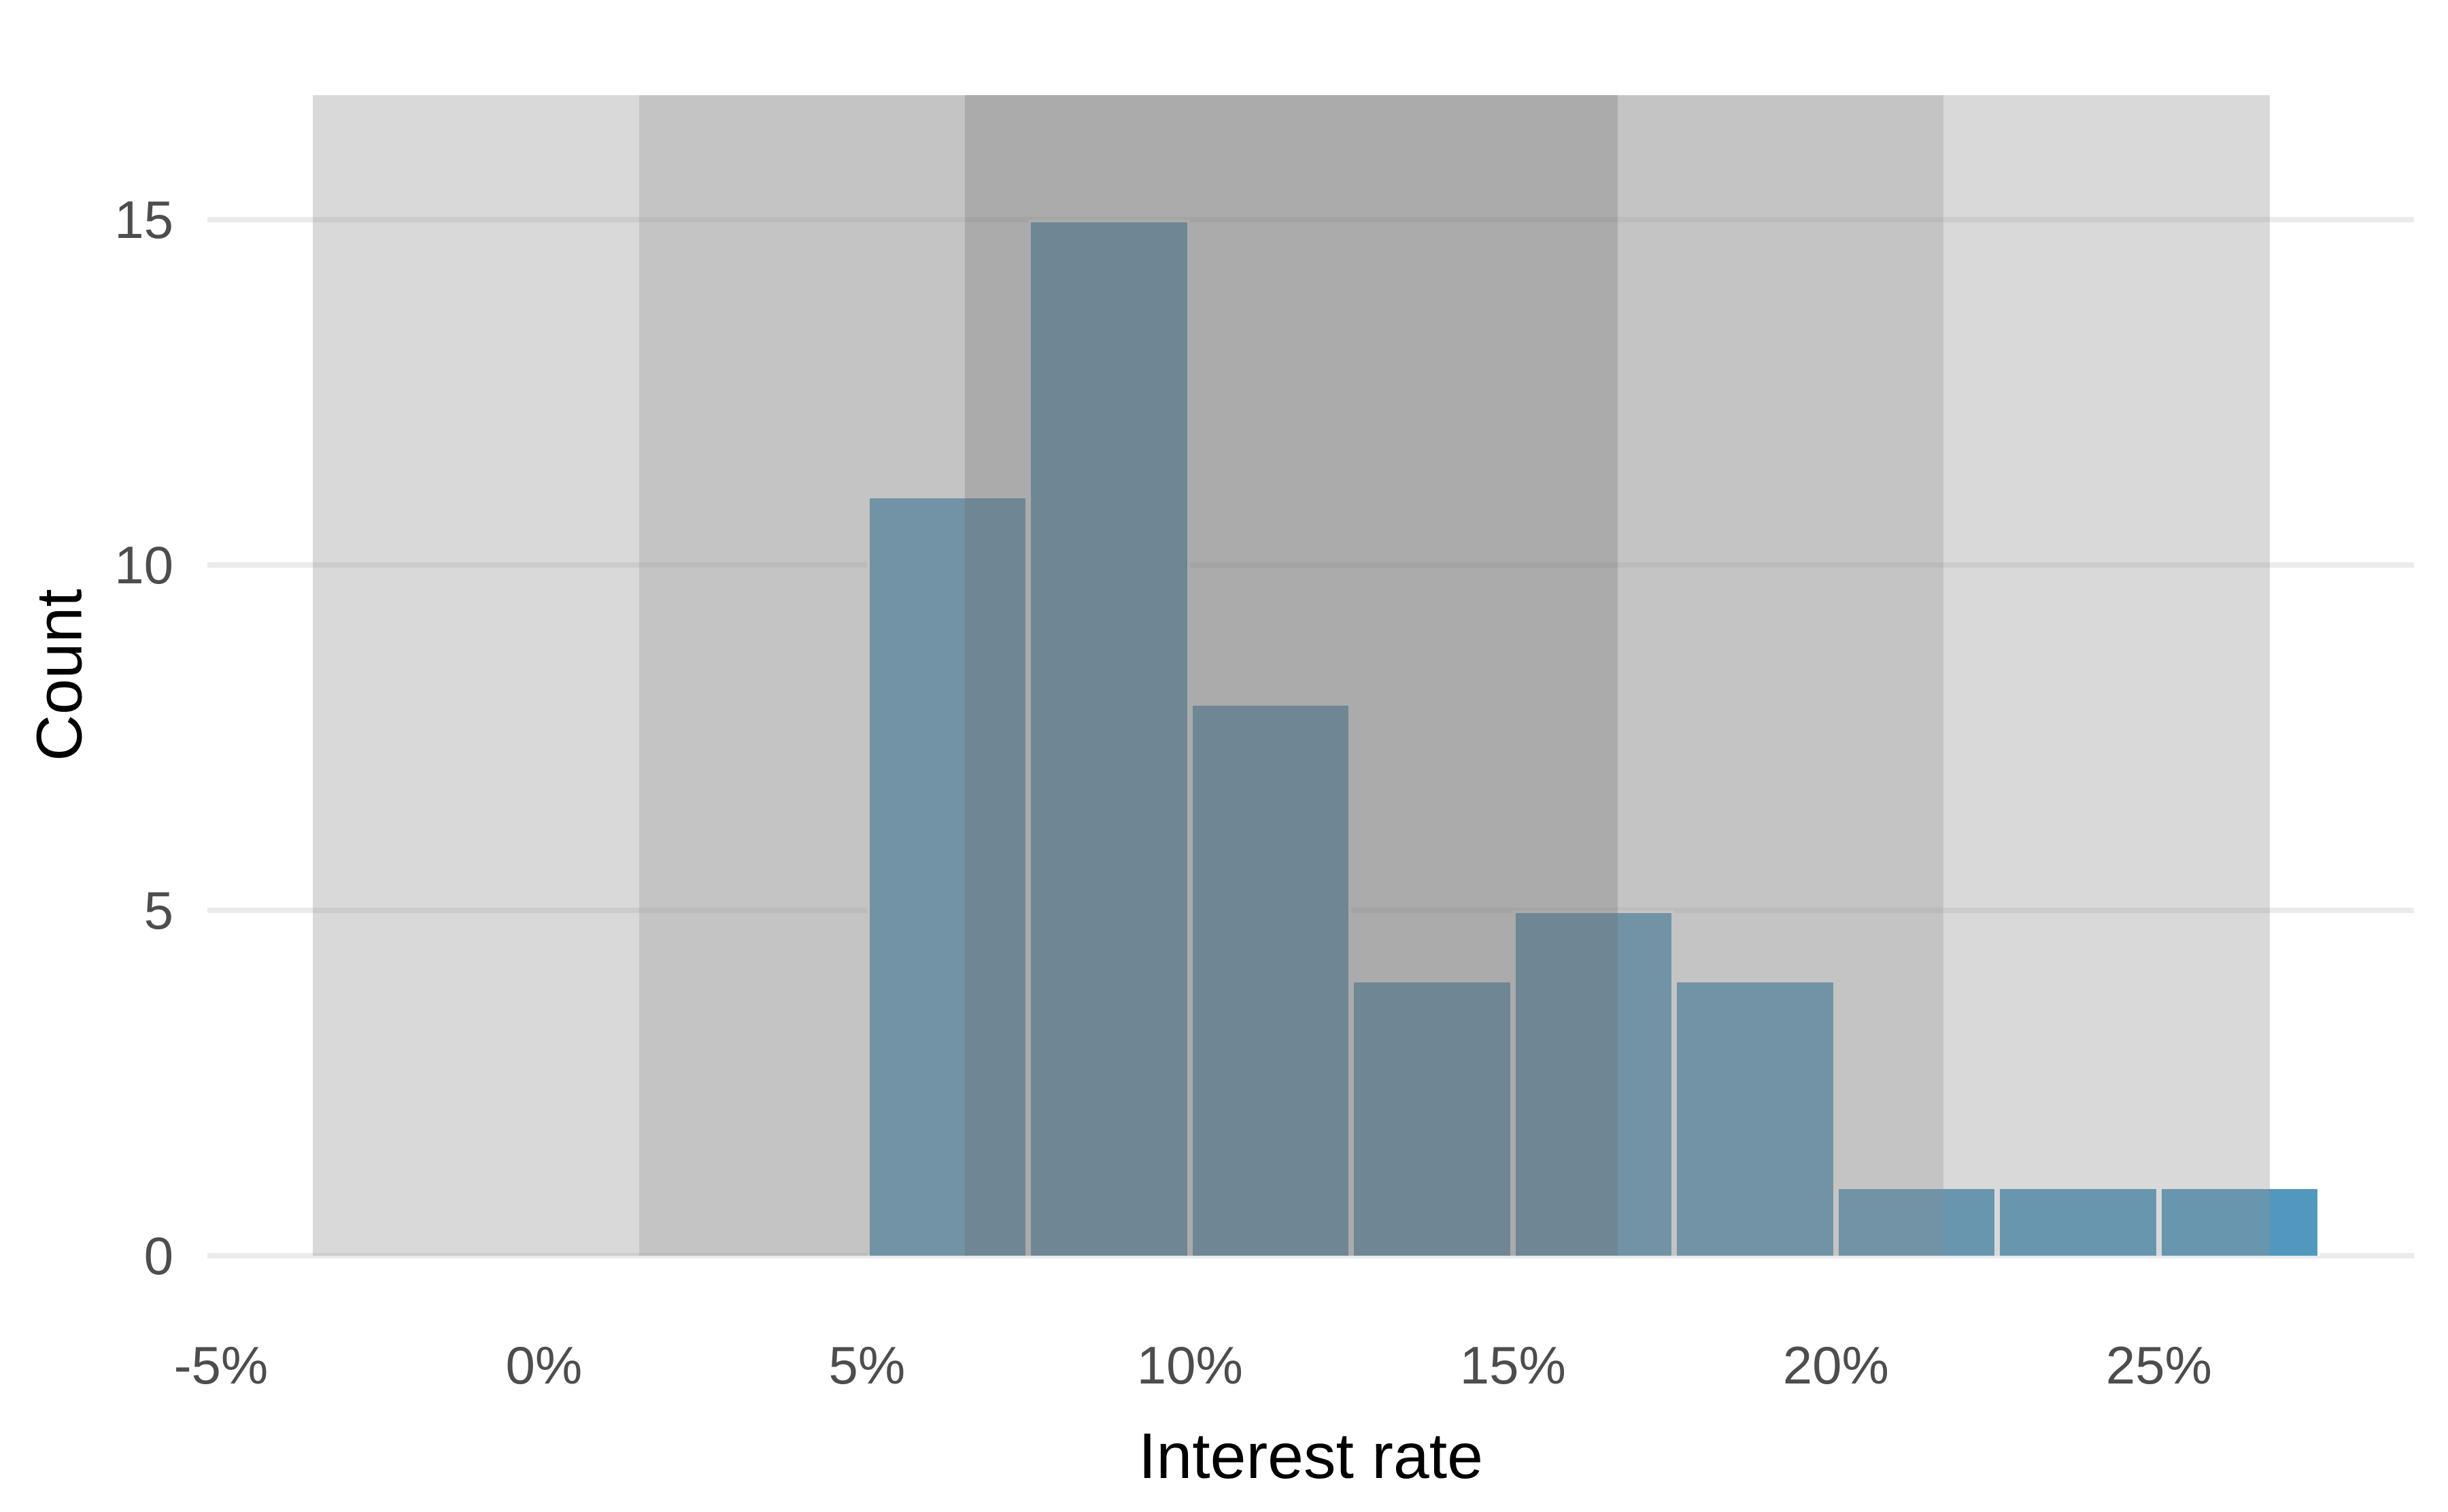 This screenshot has width=2448, height=1512. What do you see at coordinates (221, 1365) in the screenshot?
I see `x-tick-label: -5%` at bounding box center [221, 1365].